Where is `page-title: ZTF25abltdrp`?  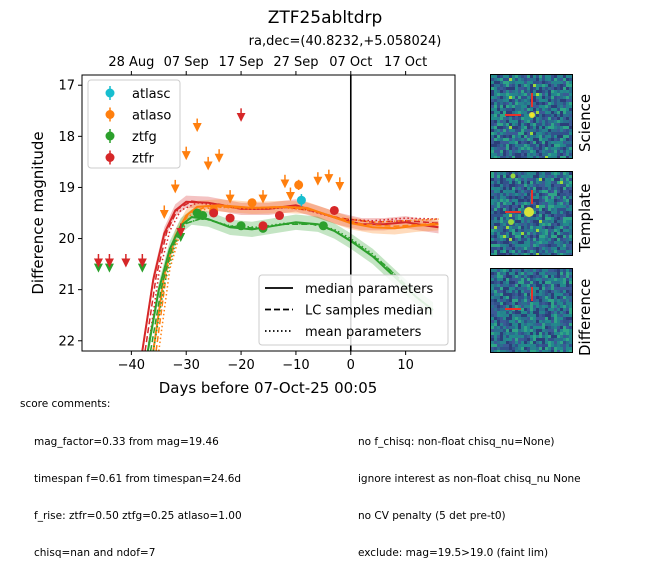
page-title: ZTF25abltdrp is located at coordinates (325, 18).